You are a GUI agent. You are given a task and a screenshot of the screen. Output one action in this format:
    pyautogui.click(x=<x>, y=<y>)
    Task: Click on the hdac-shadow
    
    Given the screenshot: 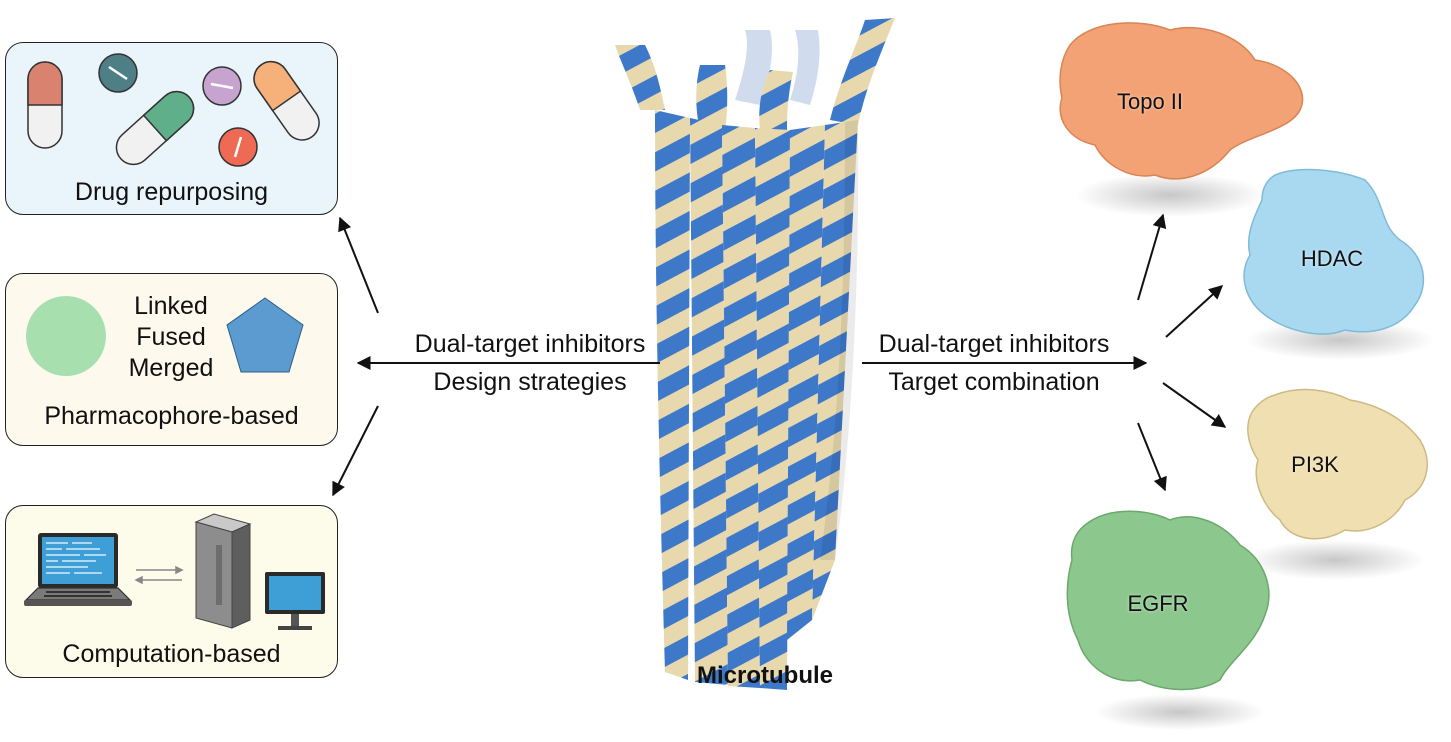 What is the action you would take?
    pyautogui.click(x=1340, y=340)
    